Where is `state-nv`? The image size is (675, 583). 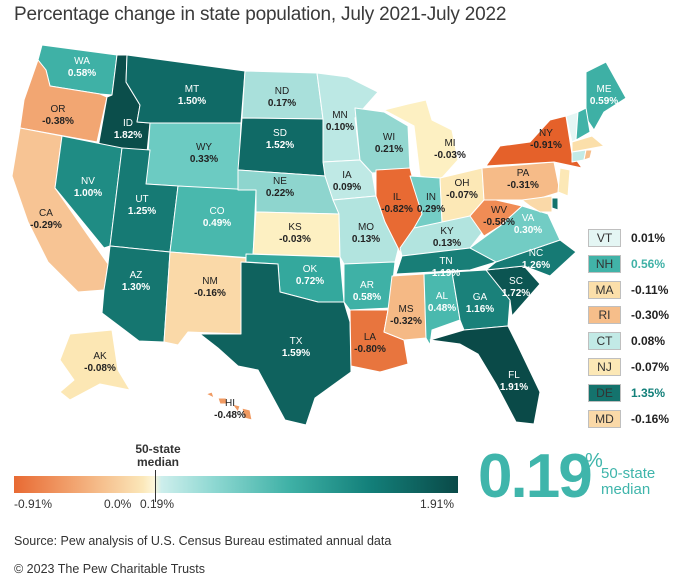
state-nv is located at coordinates (88, 192).